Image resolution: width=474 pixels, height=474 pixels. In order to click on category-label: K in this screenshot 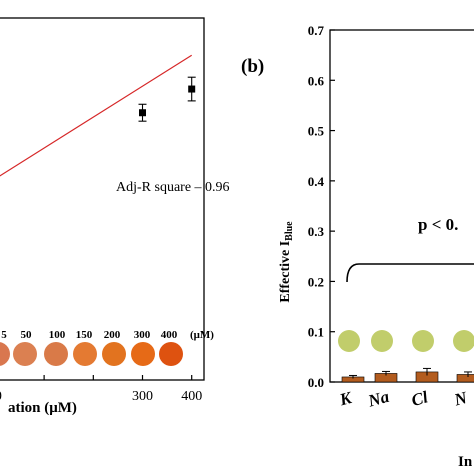, I will do `click(346, 399)`.